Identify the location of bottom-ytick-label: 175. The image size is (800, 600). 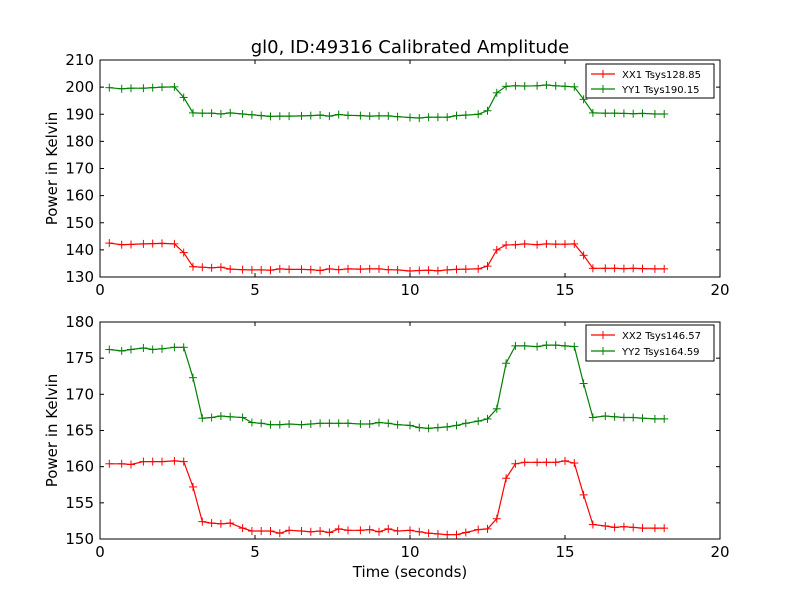
(79, 358).